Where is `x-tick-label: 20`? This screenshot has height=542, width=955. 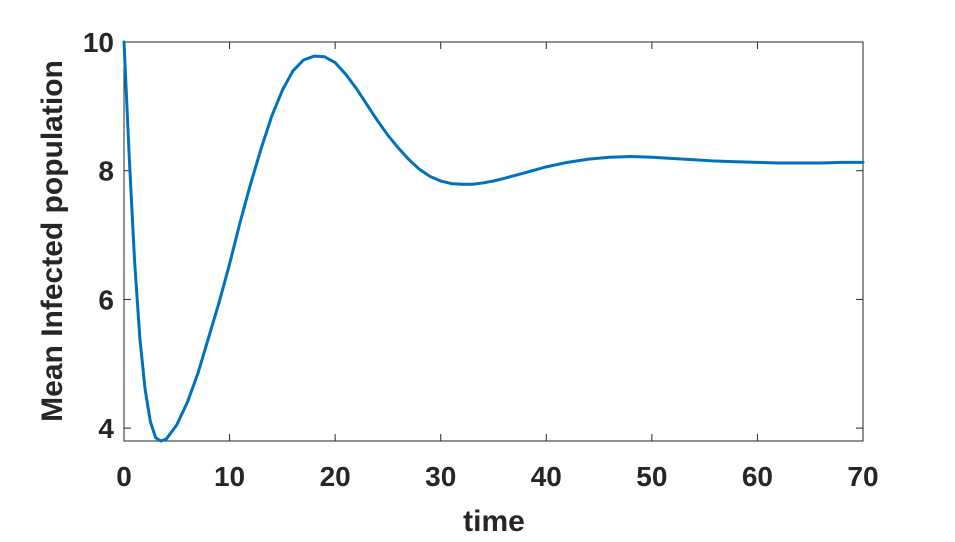 x-tick-label: 20 is located at coordinates (335, 476).